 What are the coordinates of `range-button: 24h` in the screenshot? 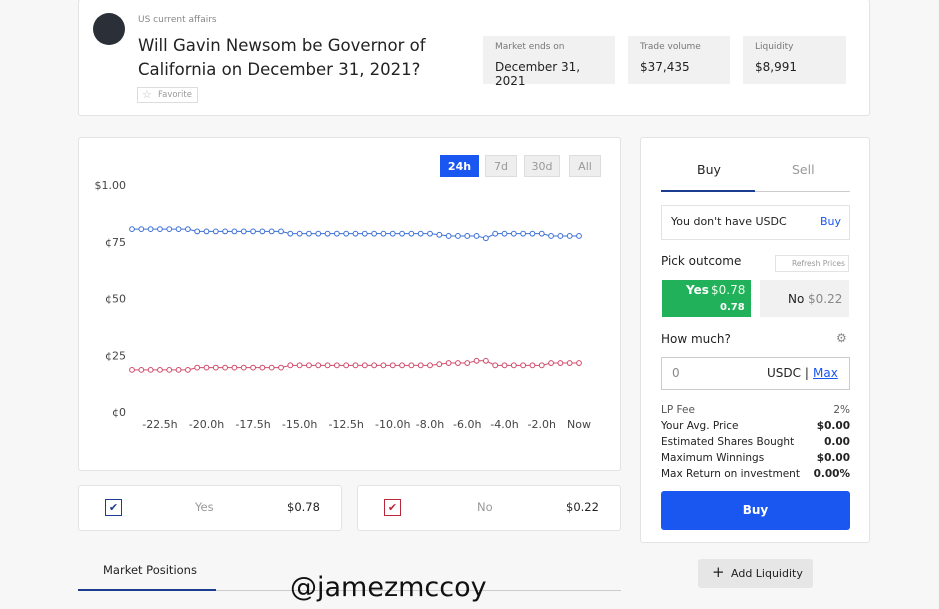 It's located at (459, 166).